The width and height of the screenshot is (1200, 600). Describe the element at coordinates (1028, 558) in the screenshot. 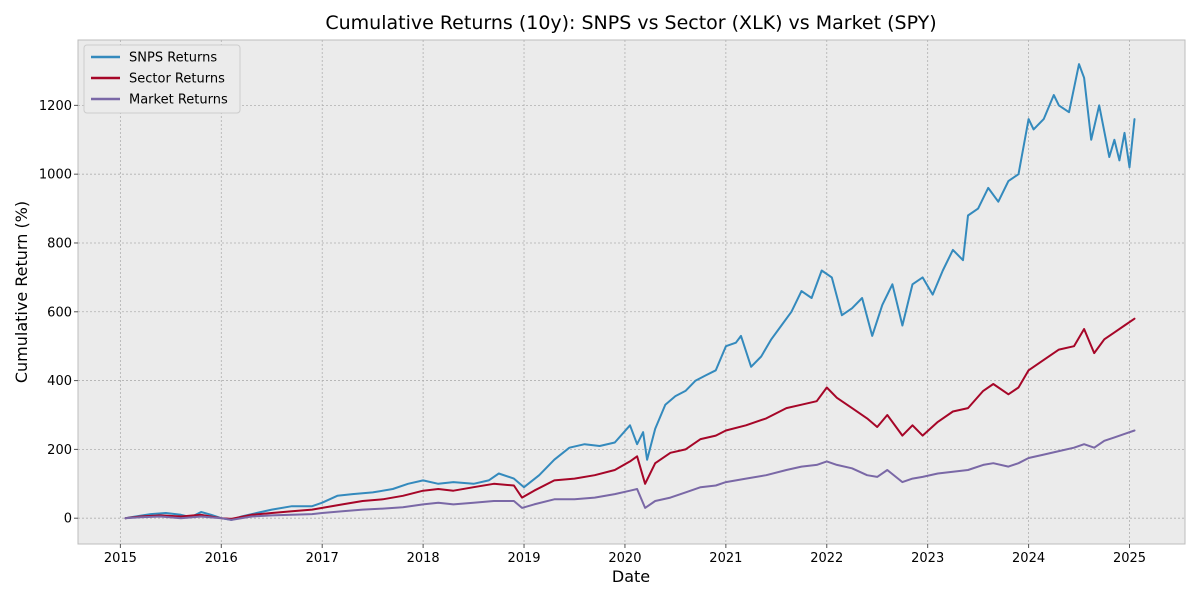

I see `x-tick-label: 2024` at that location.